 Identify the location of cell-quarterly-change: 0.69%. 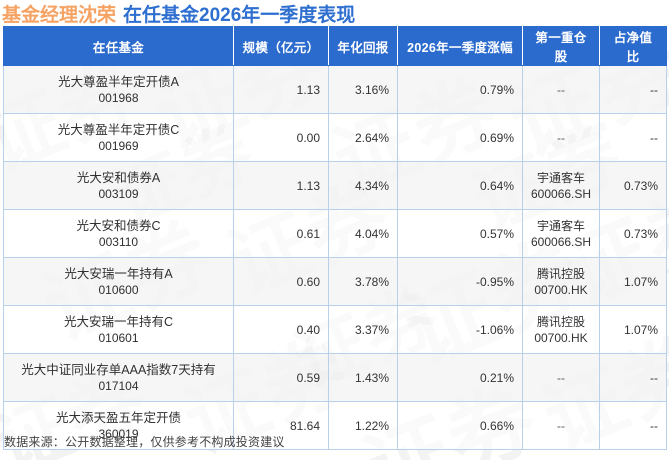
(460, 137).